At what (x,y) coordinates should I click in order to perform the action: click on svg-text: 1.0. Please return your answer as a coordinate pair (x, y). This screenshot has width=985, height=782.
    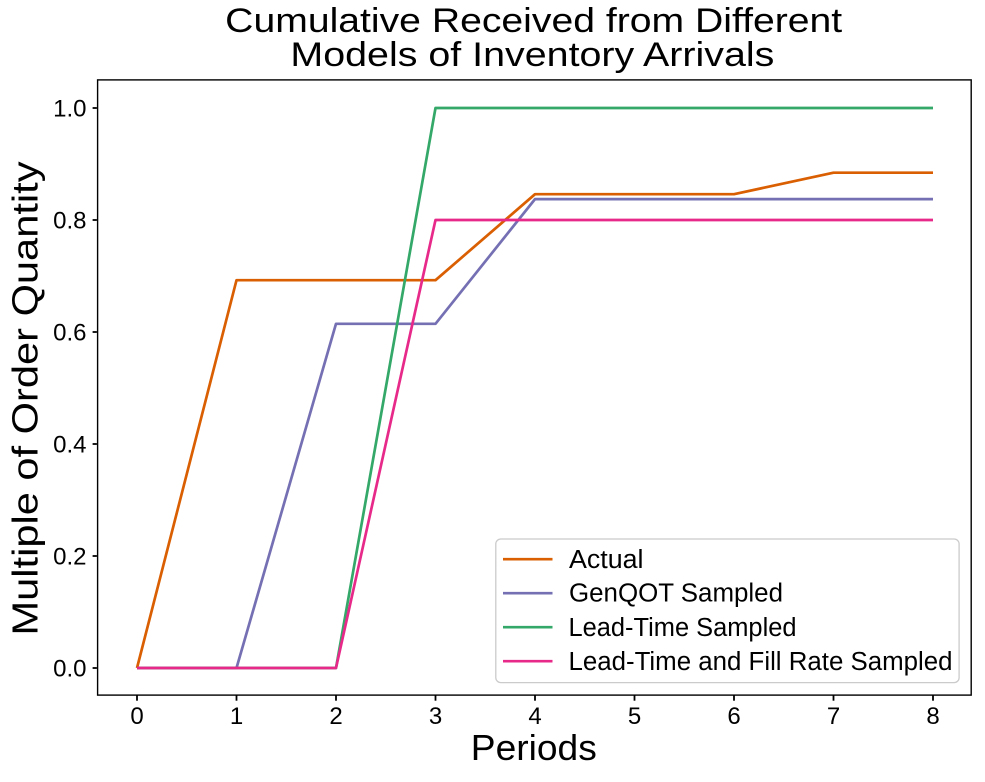
    Looking at the image, I should click on (69, 109).